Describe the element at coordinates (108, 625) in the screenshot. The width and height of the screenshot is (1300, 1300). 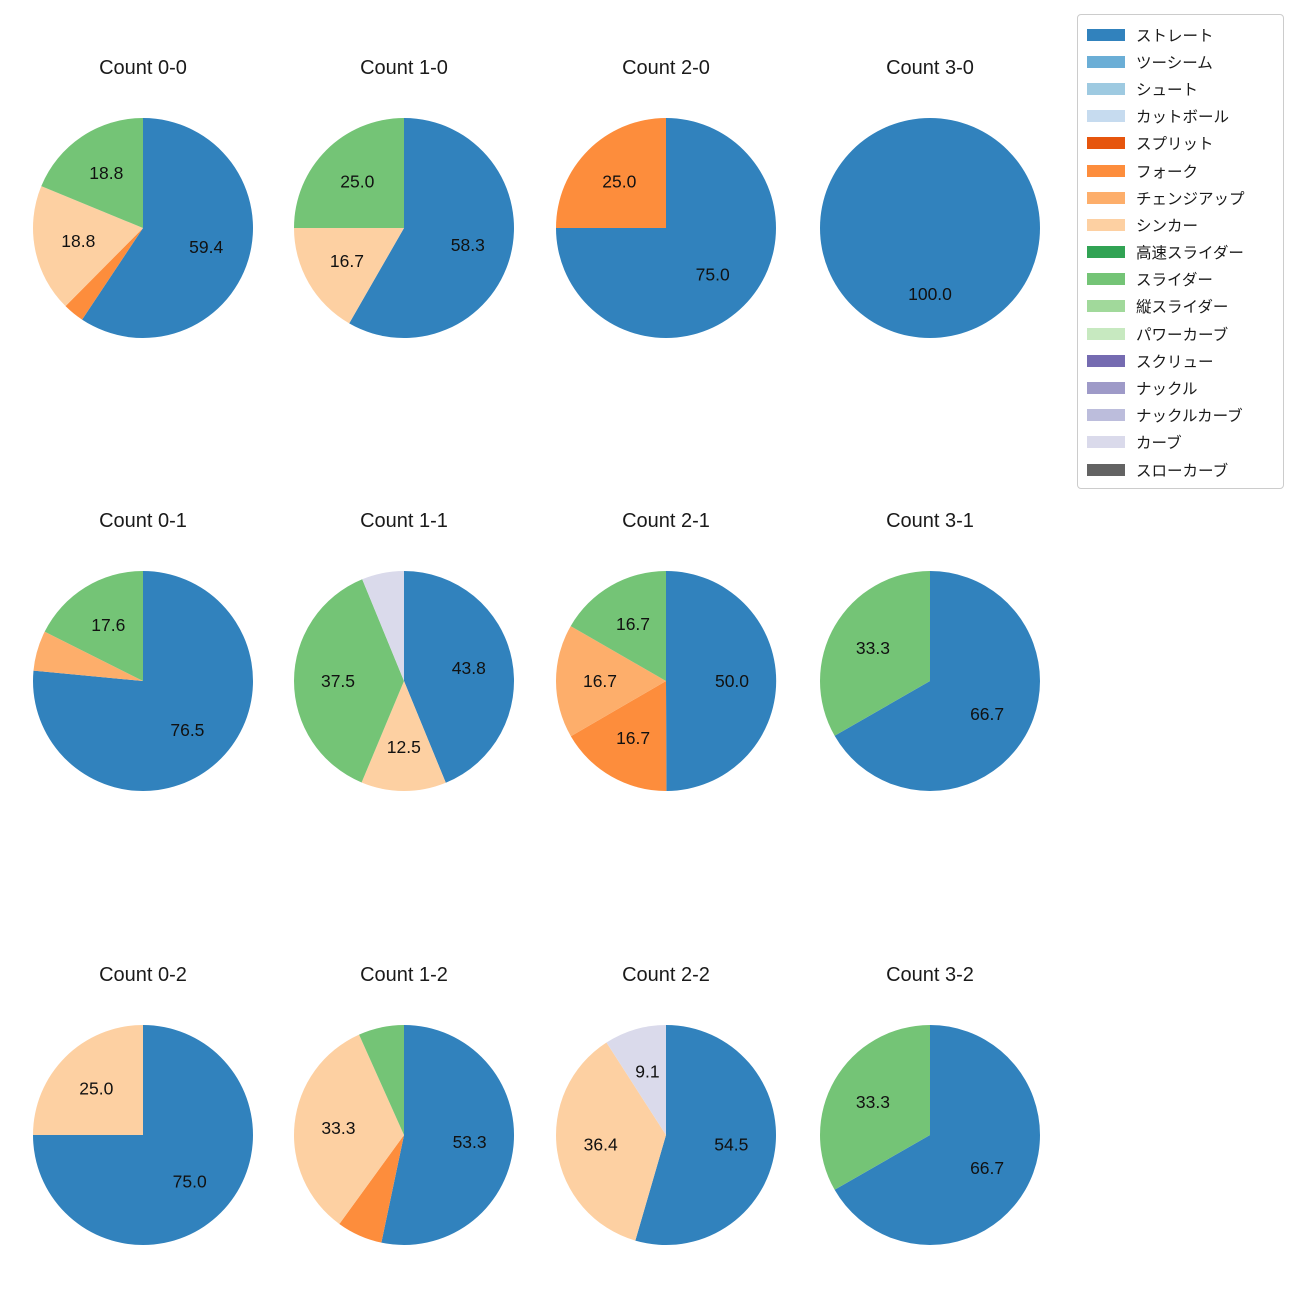
I see `percent-label: 17.6` at that location.